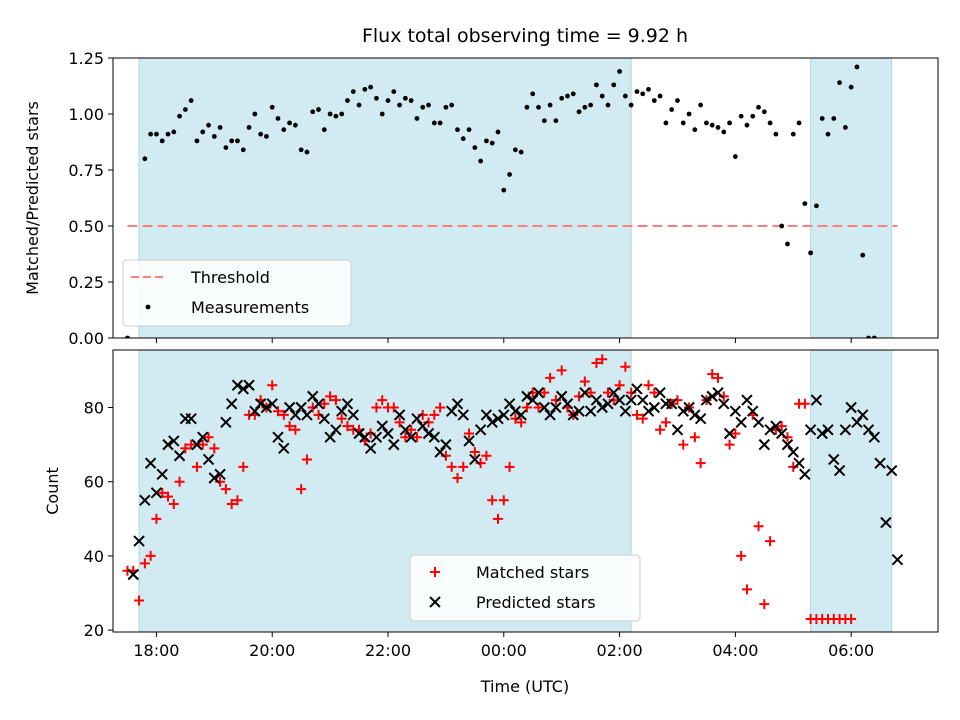  I want to click on legend-label: Threshold, so click(230, 277).